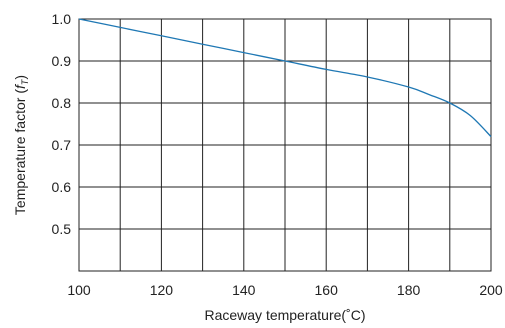 The image size is (505, 328). Describe the element at coordinates (409, 290) in the screenshot. I see `x-tick-label-8: 180` at that location.